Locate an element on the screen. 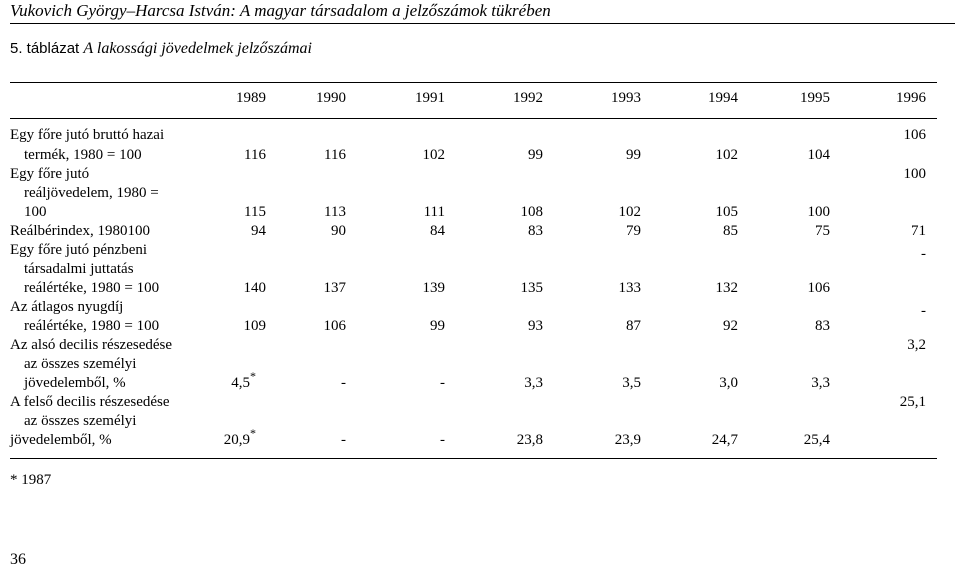 This screenshot has height=571, width=959. row-label: Egy főre jutó is located at coordinates (50, 174).